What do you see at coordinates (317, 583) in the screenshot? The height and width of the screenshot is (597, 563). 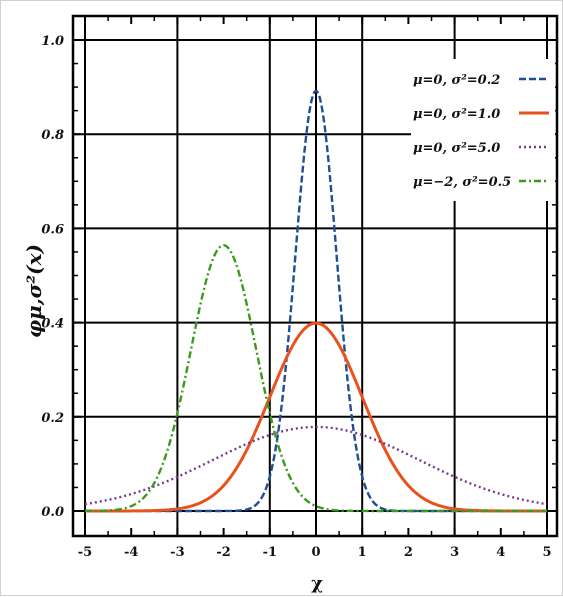 I see `x-axis-label: χ` at bounding box center [317, 583].